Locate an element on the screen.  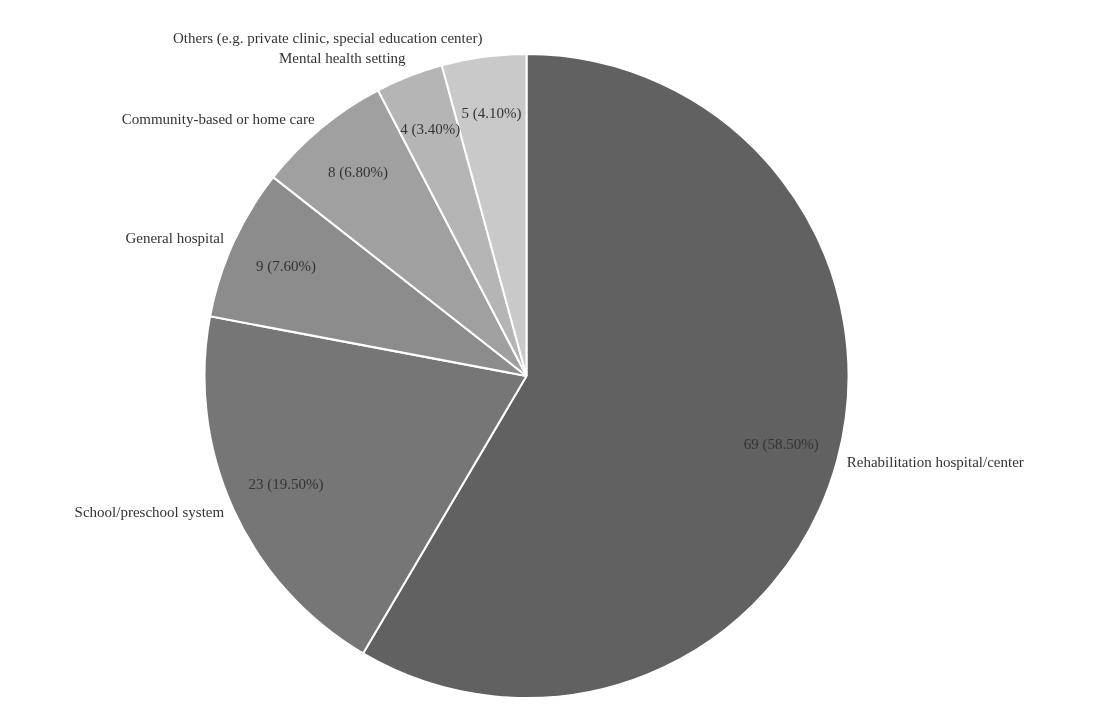
slice-label: General hospital is located at coordinates (175, 237).